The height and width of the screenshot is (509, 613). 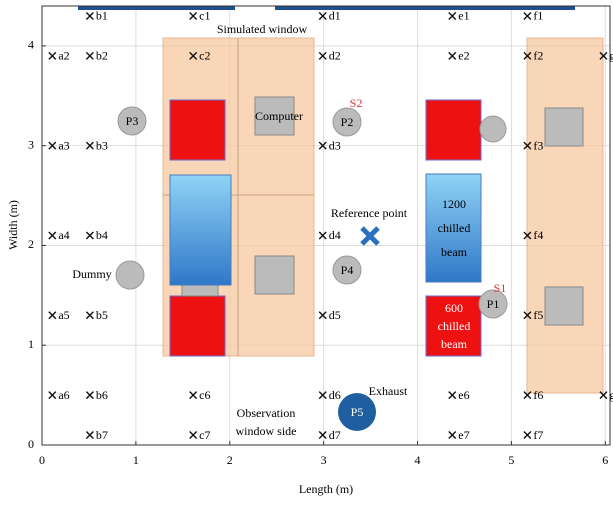 What do you see at coordinates (454, 204) in the screenshot?
I see `annotation: 1200` at bounding box center [454, 204].